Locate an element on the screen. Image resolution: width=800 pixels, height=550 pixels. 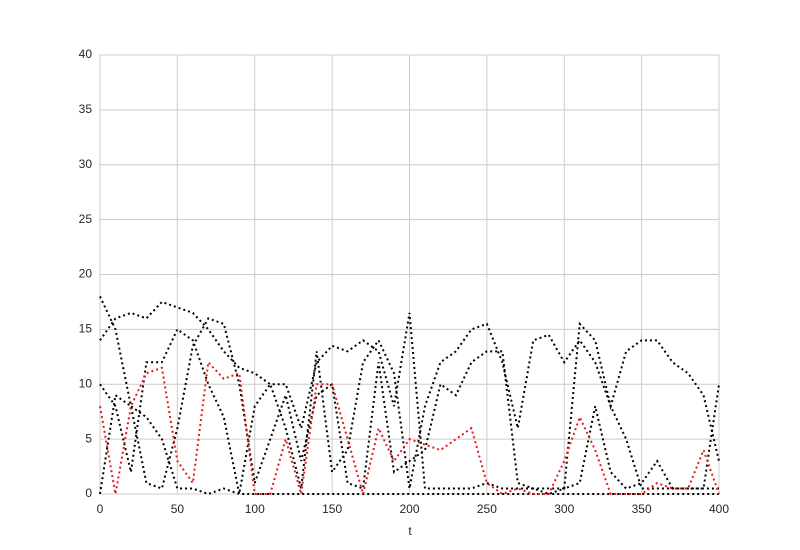
x-tick-label: 200 is located at coordinates (409, 509).